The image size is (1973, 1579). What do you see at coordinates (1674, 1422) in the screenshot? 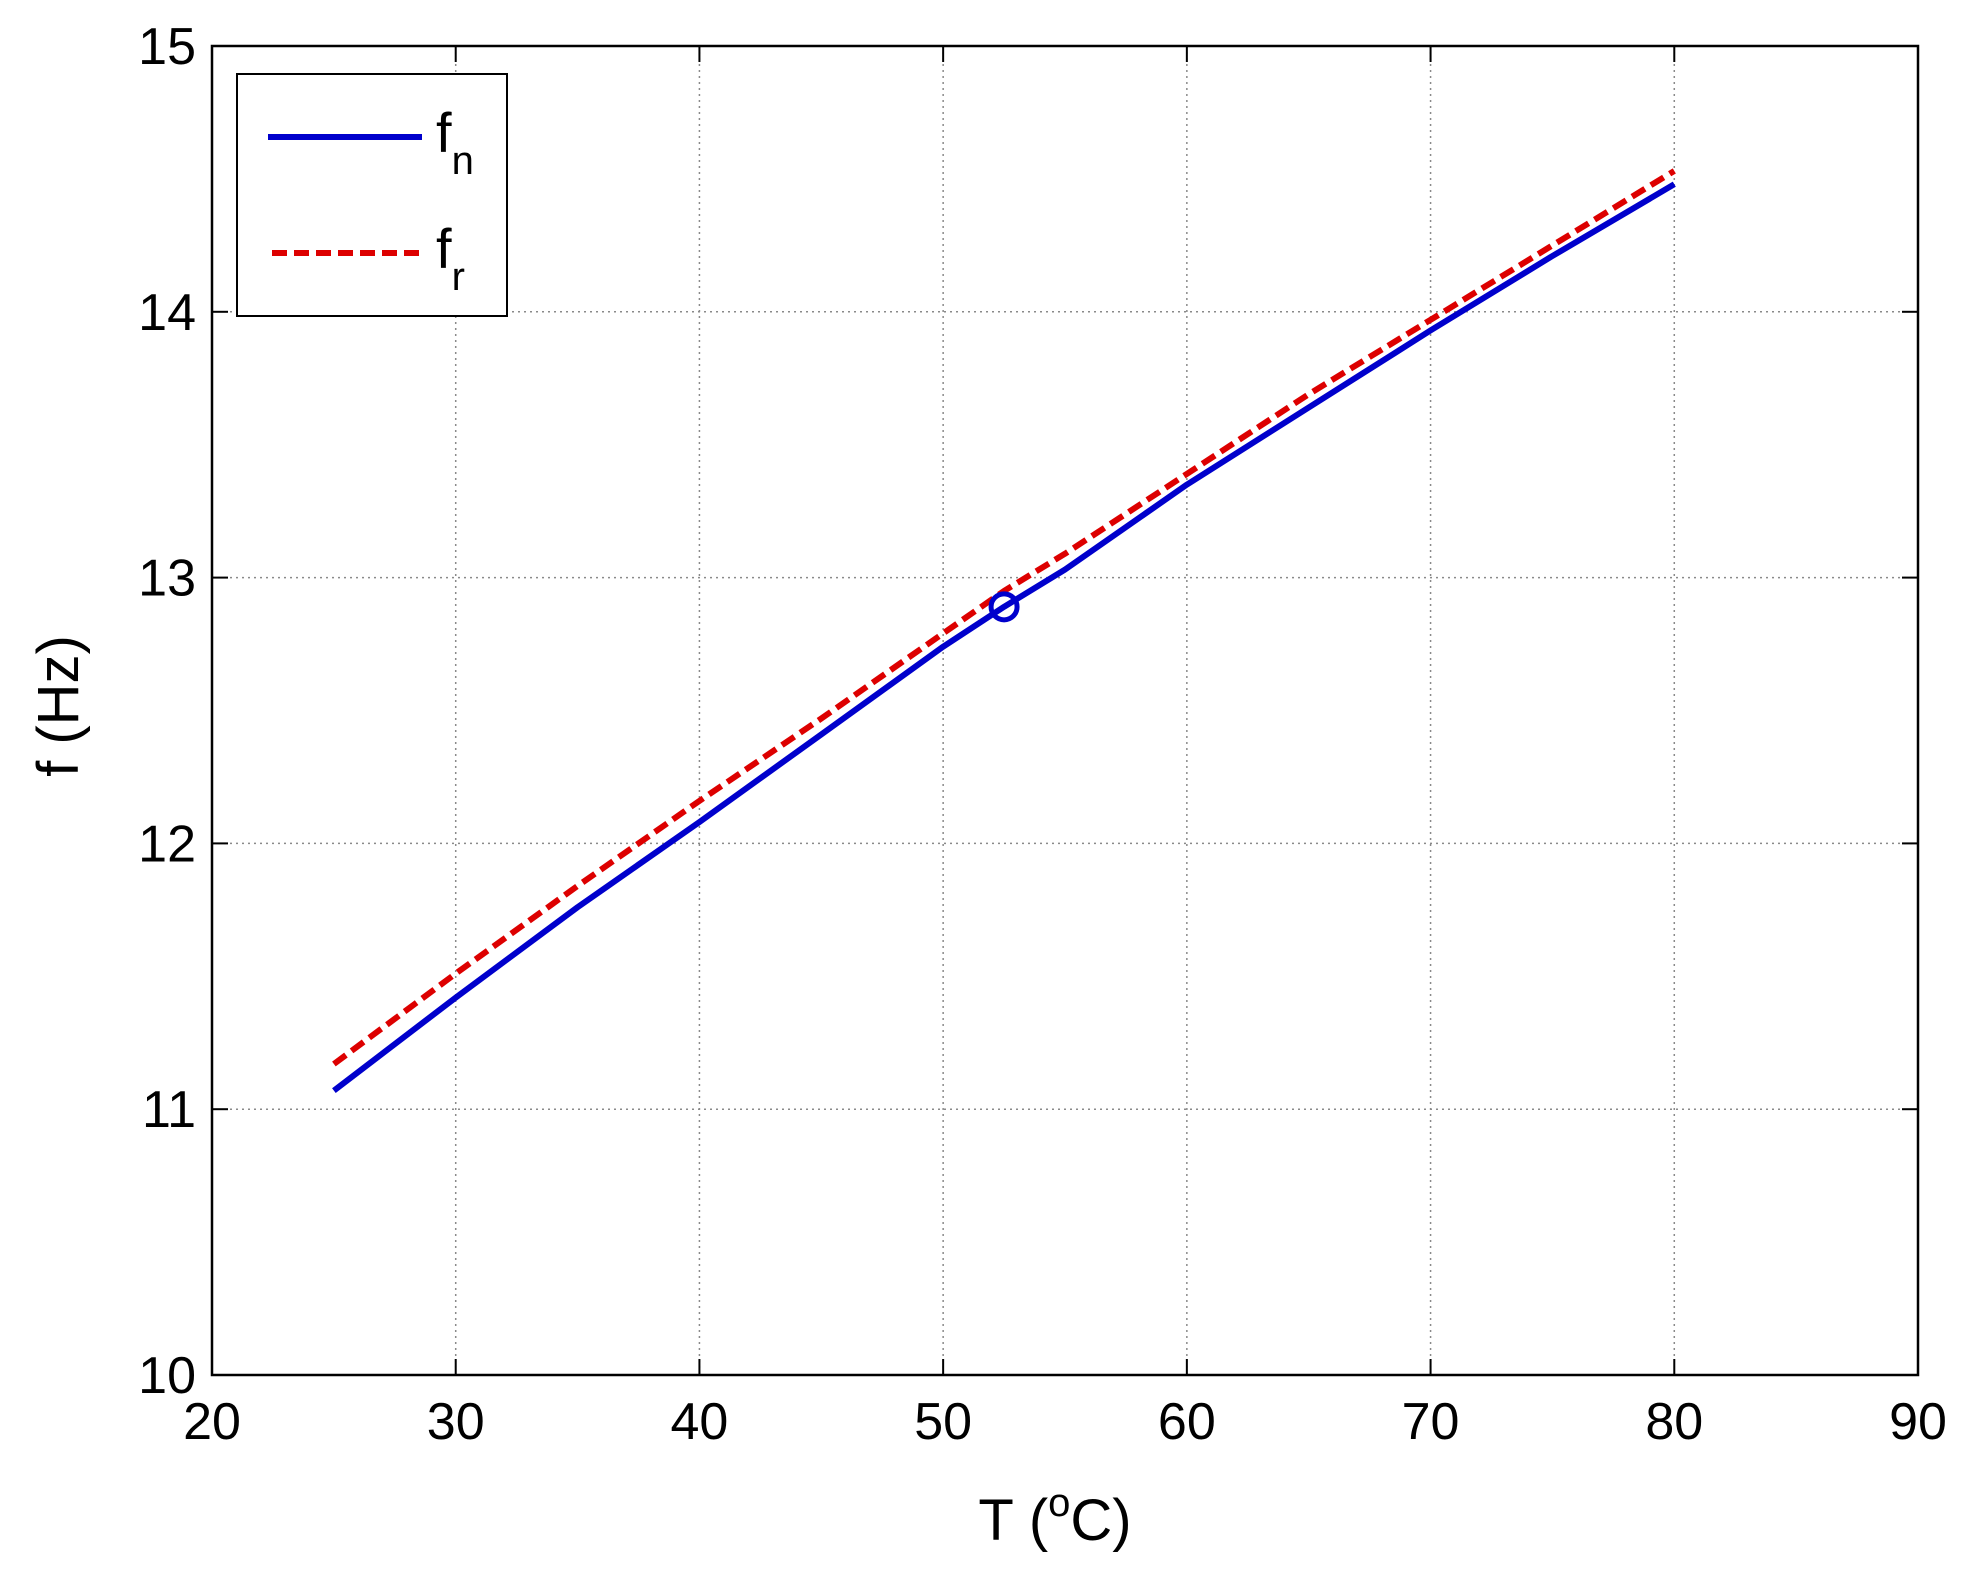
I see `x-tick-label: 80` at bounding box center [1674, 1422].